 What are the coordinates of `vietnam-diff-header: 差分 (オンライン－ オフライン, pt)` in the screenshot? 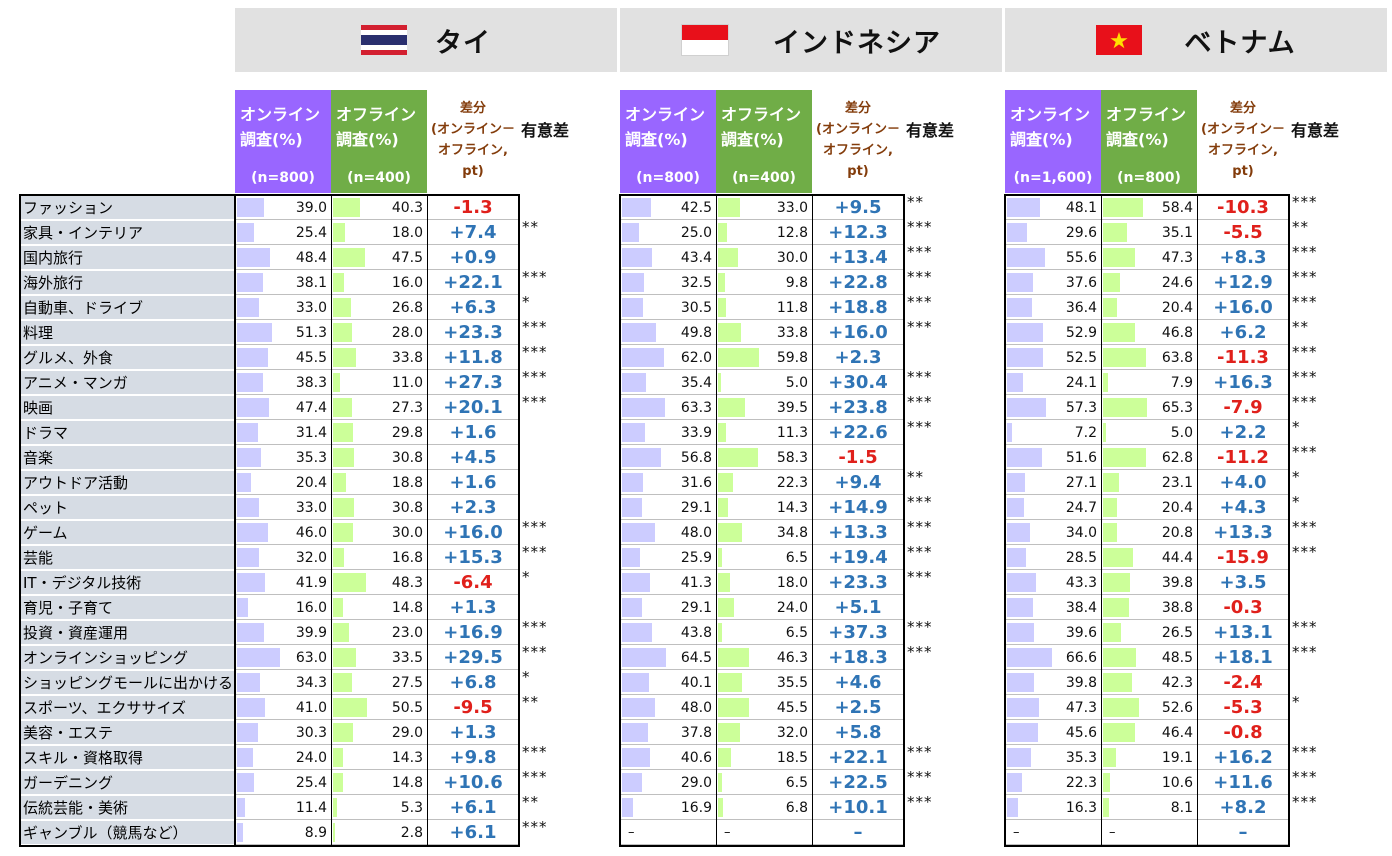 It's located at (1243, 140).